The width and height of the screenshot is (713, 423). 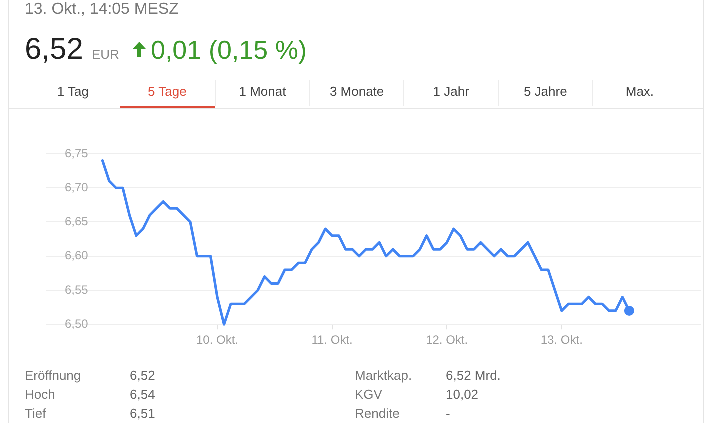 I want to click on text: 6,52 Mrd., so click(x=473, y=376).